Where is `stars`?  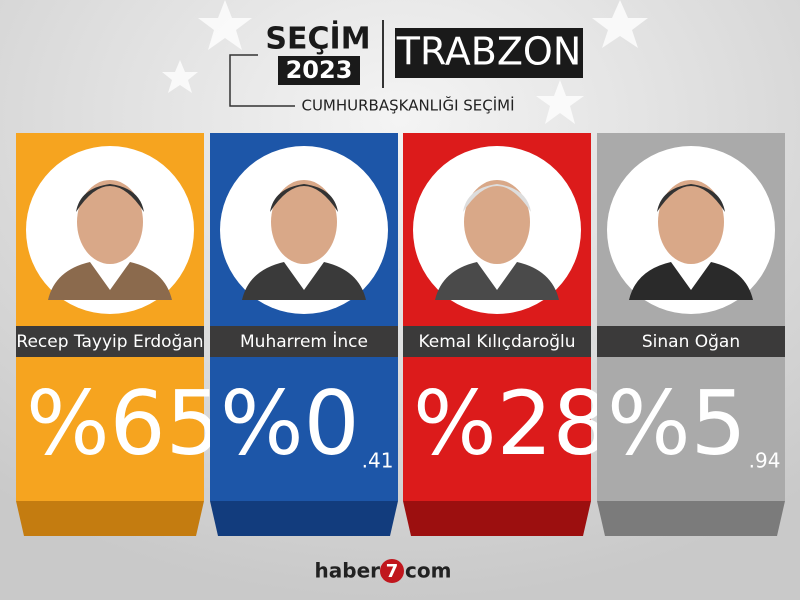 stars is located at coordinates (405, 62).